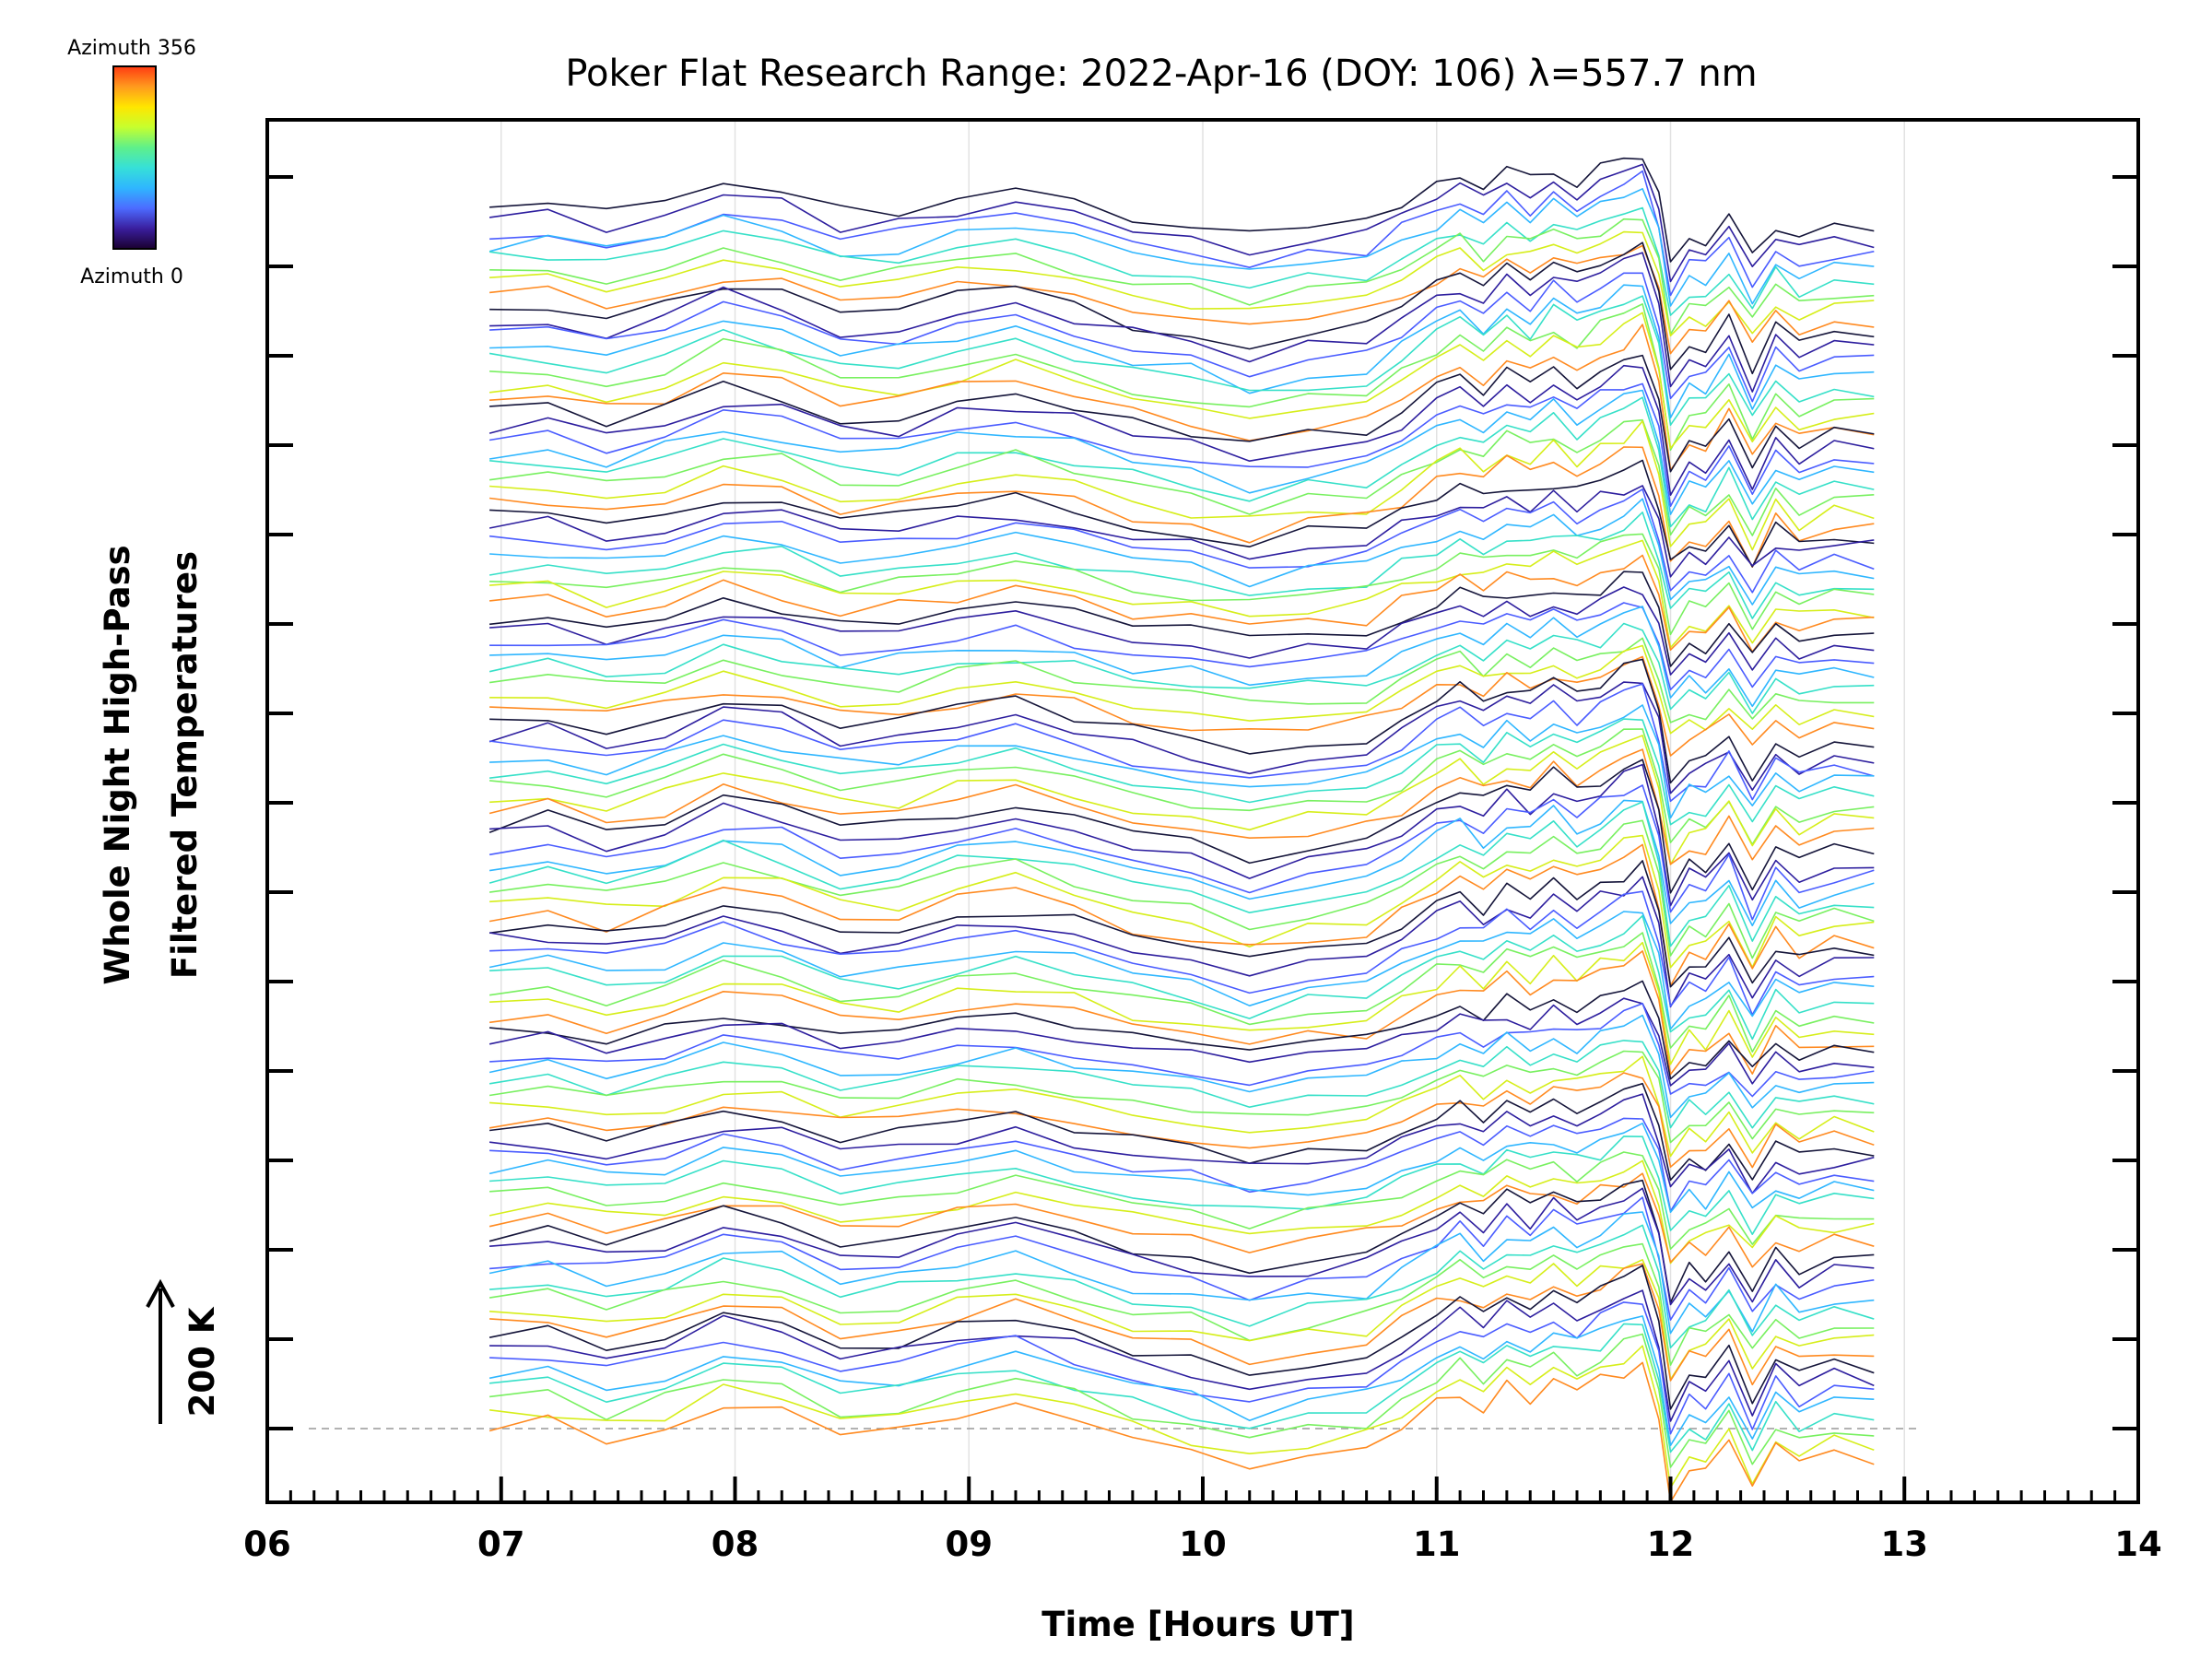  What do you see at coordinates (970, 1544) in the screenshot?
I see `x-tick-label-09: 09` at bounding box center [970, 1544].